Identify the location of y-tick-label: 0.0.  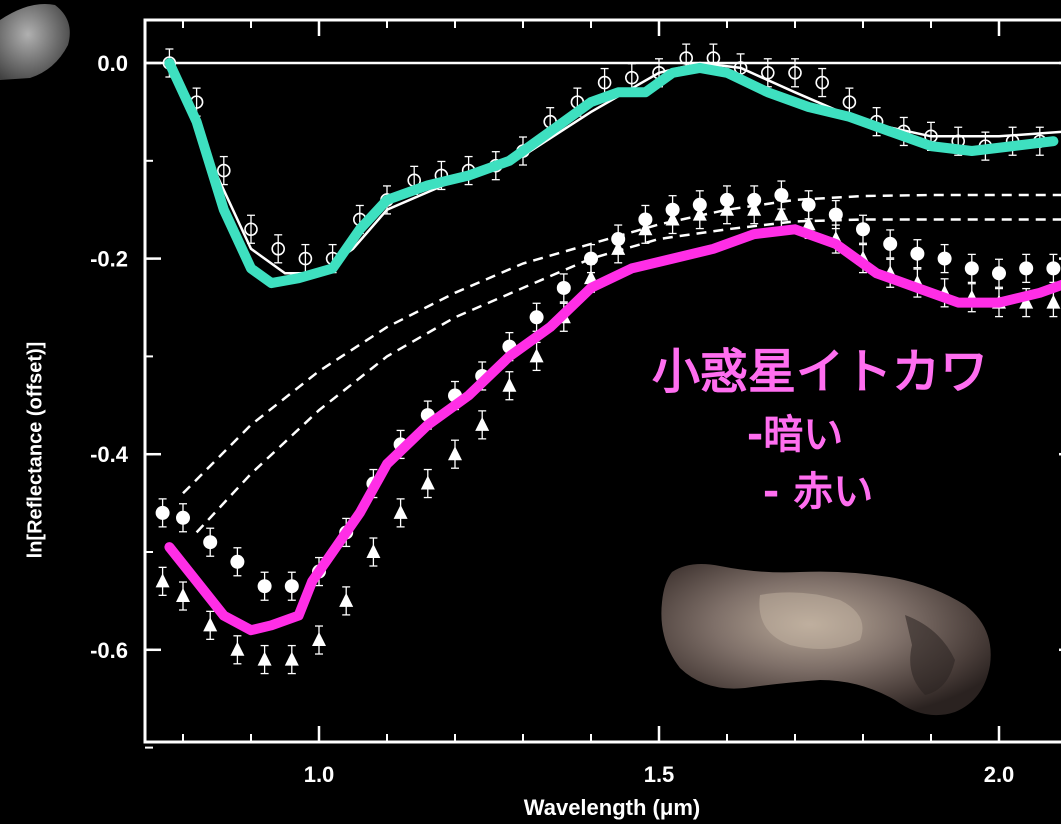
(112, 63).